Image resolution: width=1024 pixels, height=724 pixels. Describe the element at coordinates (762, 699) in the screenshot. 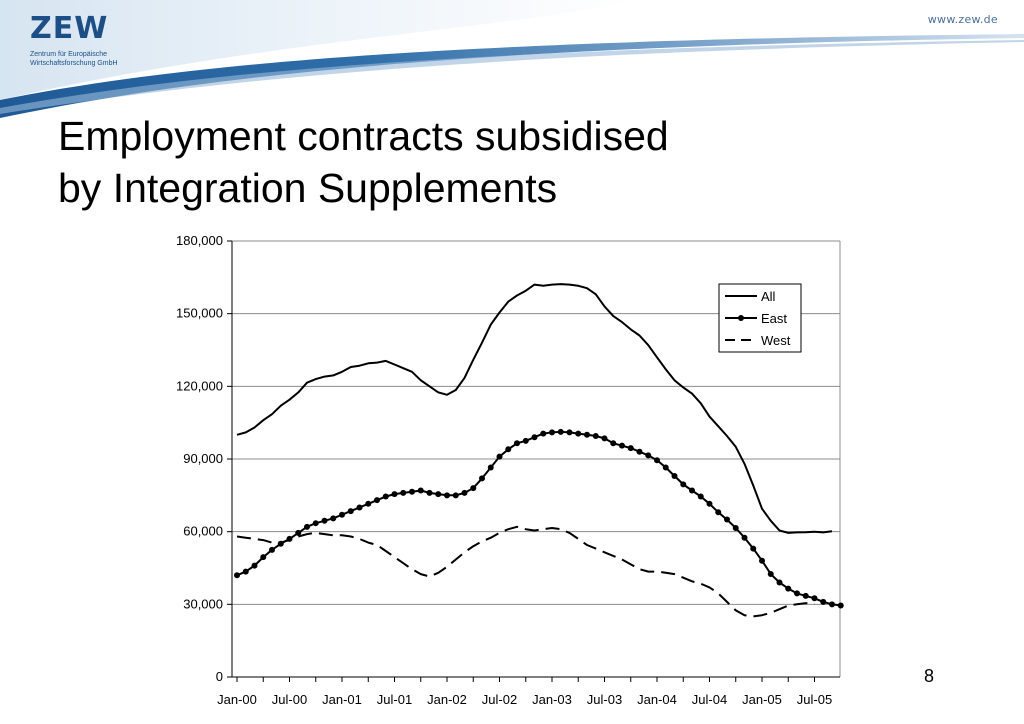

I see `x-tick-label: Jan-05` at that location.